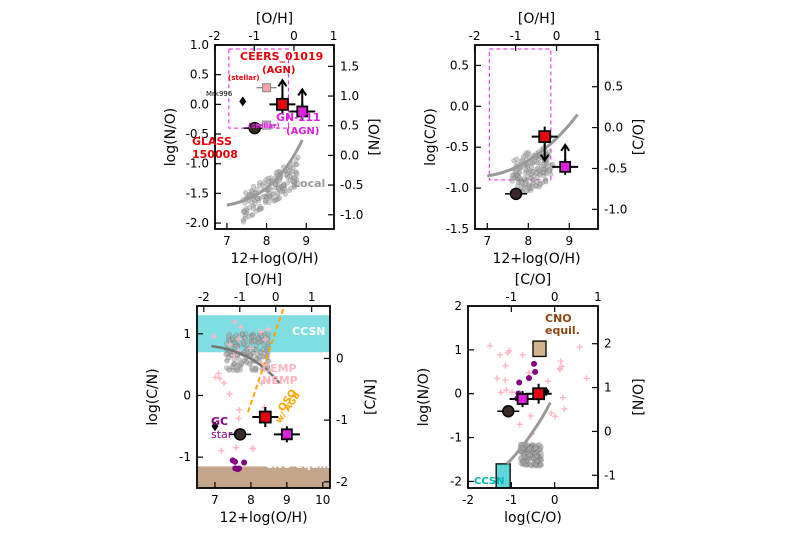  What do you see at coordinates (342, 420) in the screenshot?
I see `right-tick-label: -1` at bounding box center [342, 420].